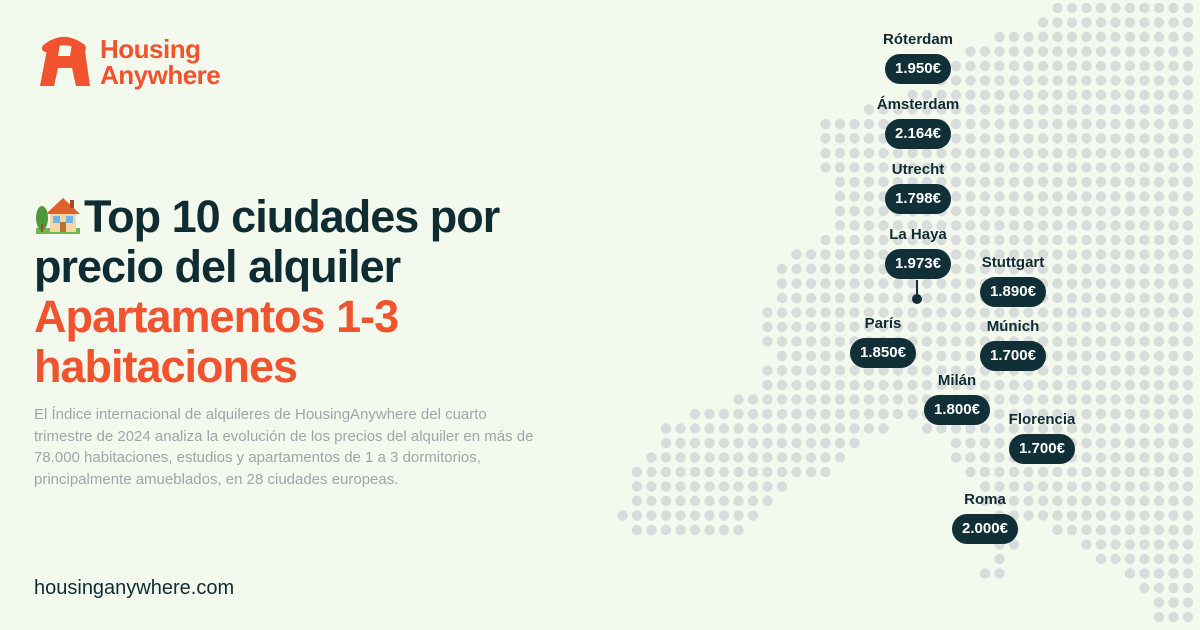 This screenshot has height=630, width=1200. I want to click on city-name: Roma, so click(985, 499).